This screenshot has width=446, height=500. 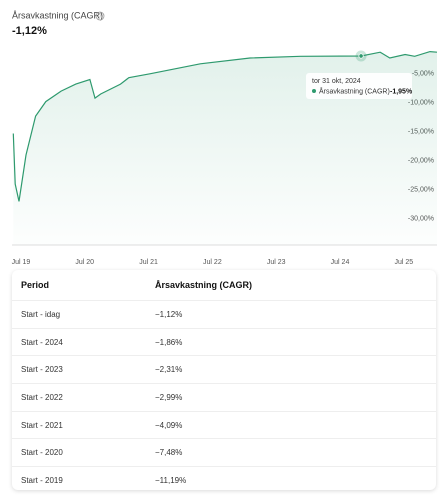 I want to click on table-cell: −2,99%, so click(x=169, y=397).